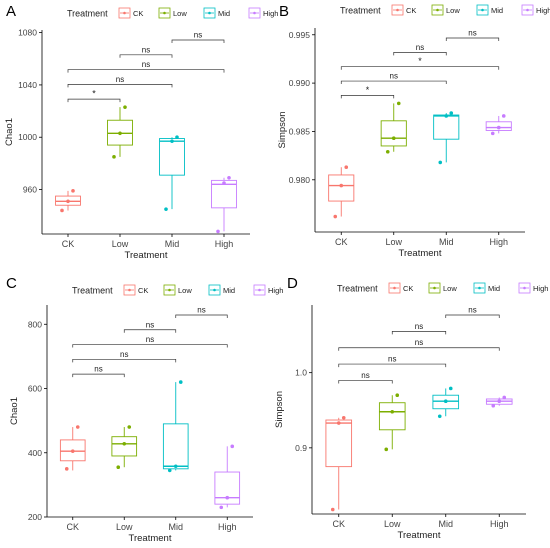 The image size is (550, 548). What do you see at coordinates (300, 180) in the screenshot?
I see `y-tick-label: 0.980` at bounding box center [300, 180].